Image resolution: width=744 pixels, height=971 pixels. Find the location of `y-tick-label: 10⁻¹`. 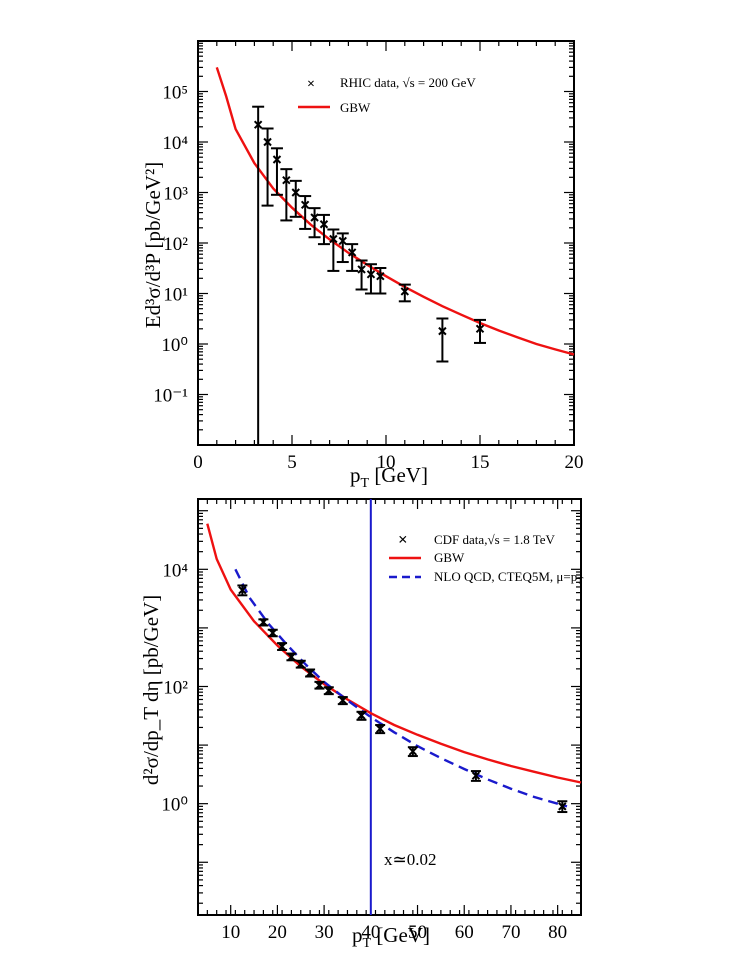

y-tick-label: 10⁻¹ is located at coordinates (170, 396).